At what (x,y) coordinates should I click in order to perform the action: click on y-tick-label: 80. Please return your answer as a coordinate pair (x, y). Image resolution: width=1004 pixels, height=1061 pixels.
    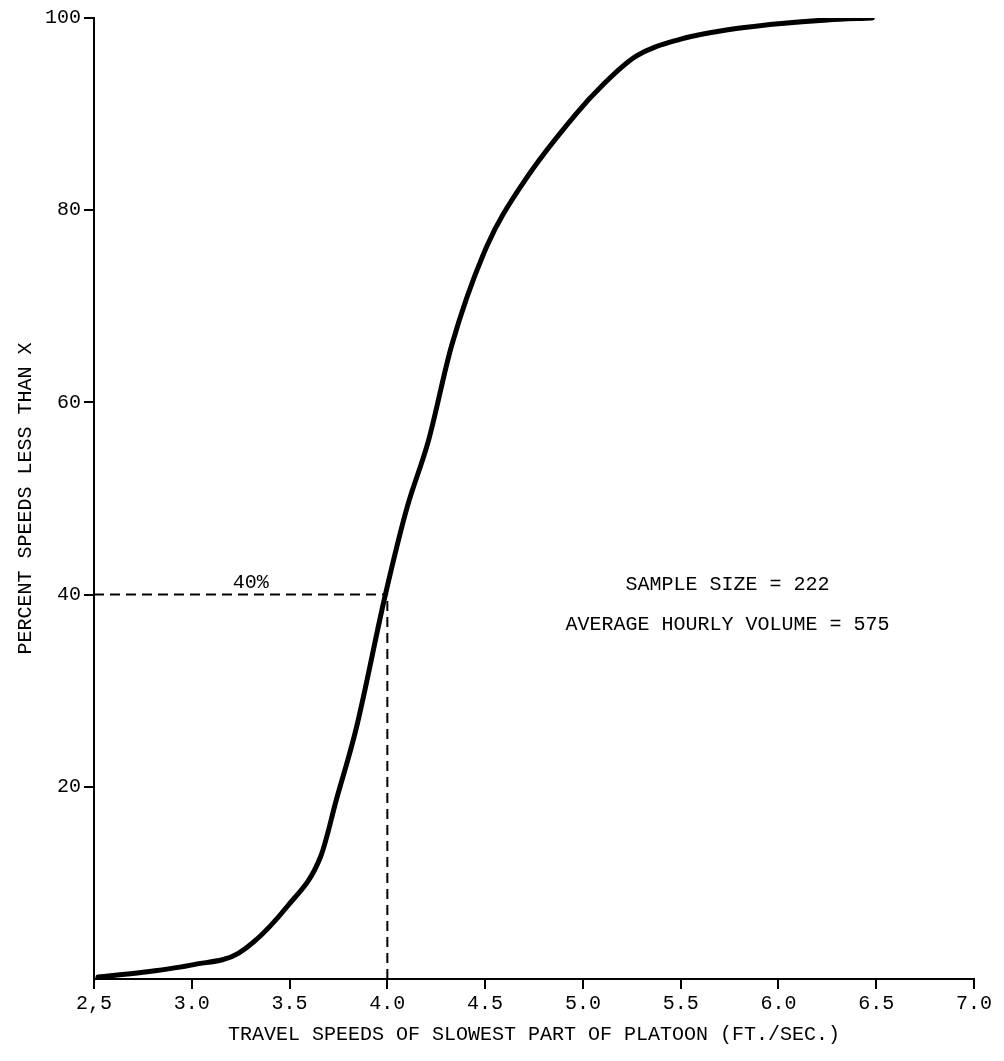
    Looking at the image, I should click on (69, 210).